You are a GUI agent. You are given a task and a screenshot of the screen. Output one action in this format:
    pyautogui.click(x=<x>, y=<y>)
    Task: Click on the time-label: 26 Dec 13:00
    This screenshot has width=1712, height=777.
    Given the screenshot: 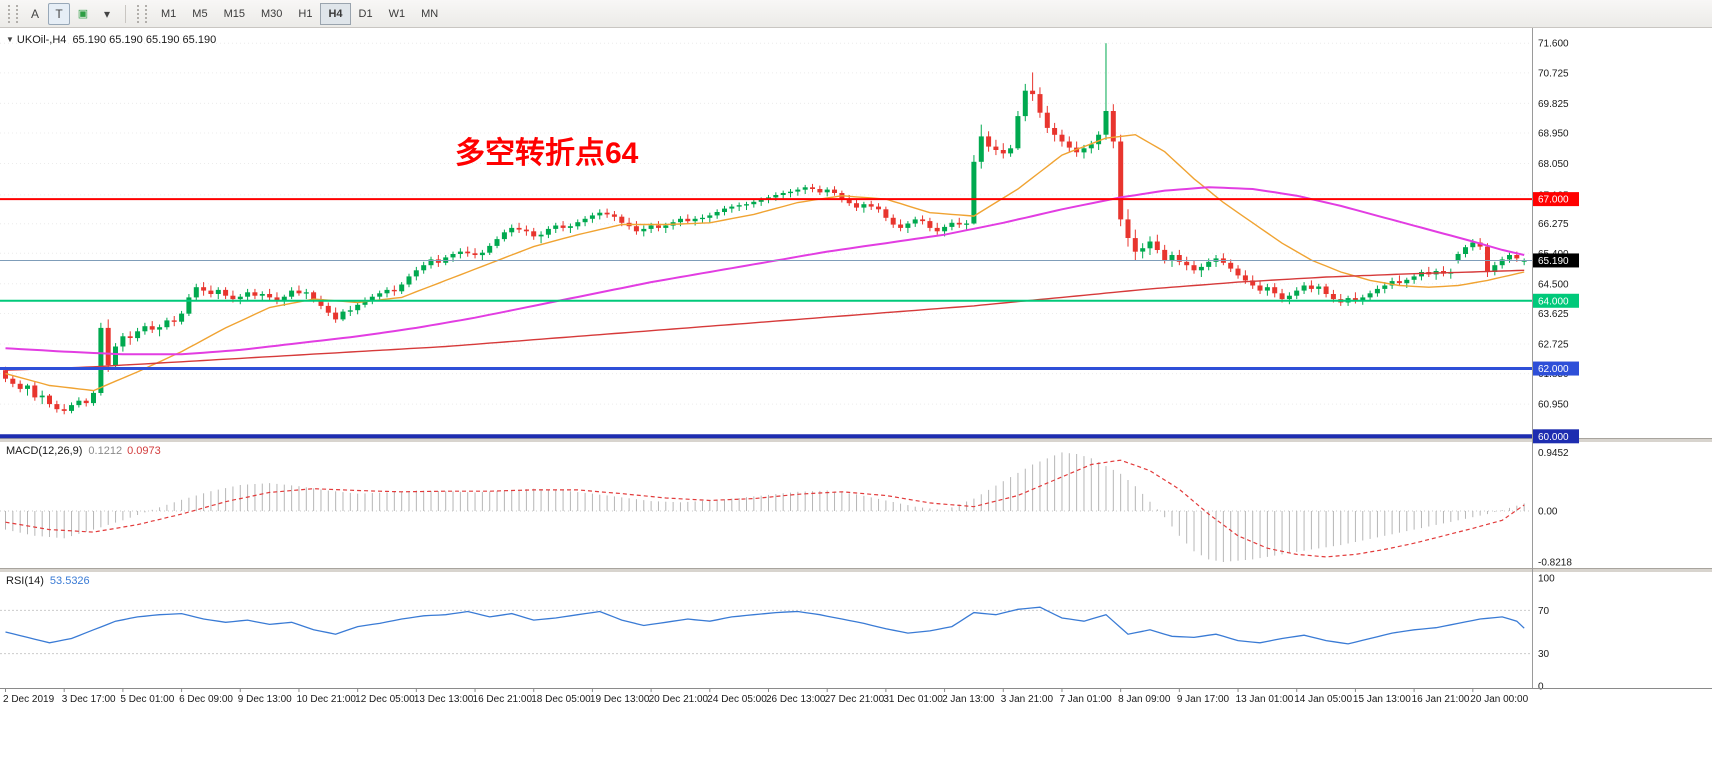 What is the action you would take?
    pyautogui.click(x=796, y=699)
    